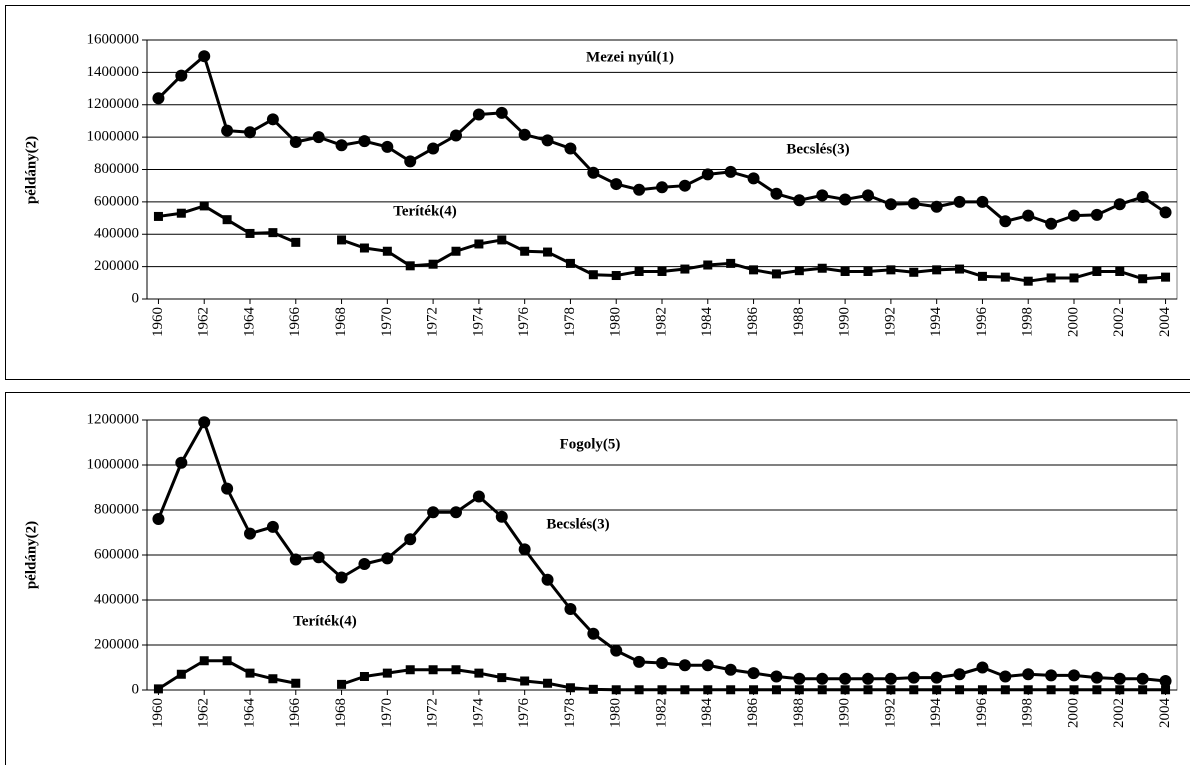 Image resolution: width=1190 pixels, height=765 pixels. Describe the element at coordinates (158, 713) in the screenshot. I see `x-tick-label: 1960` at that location.